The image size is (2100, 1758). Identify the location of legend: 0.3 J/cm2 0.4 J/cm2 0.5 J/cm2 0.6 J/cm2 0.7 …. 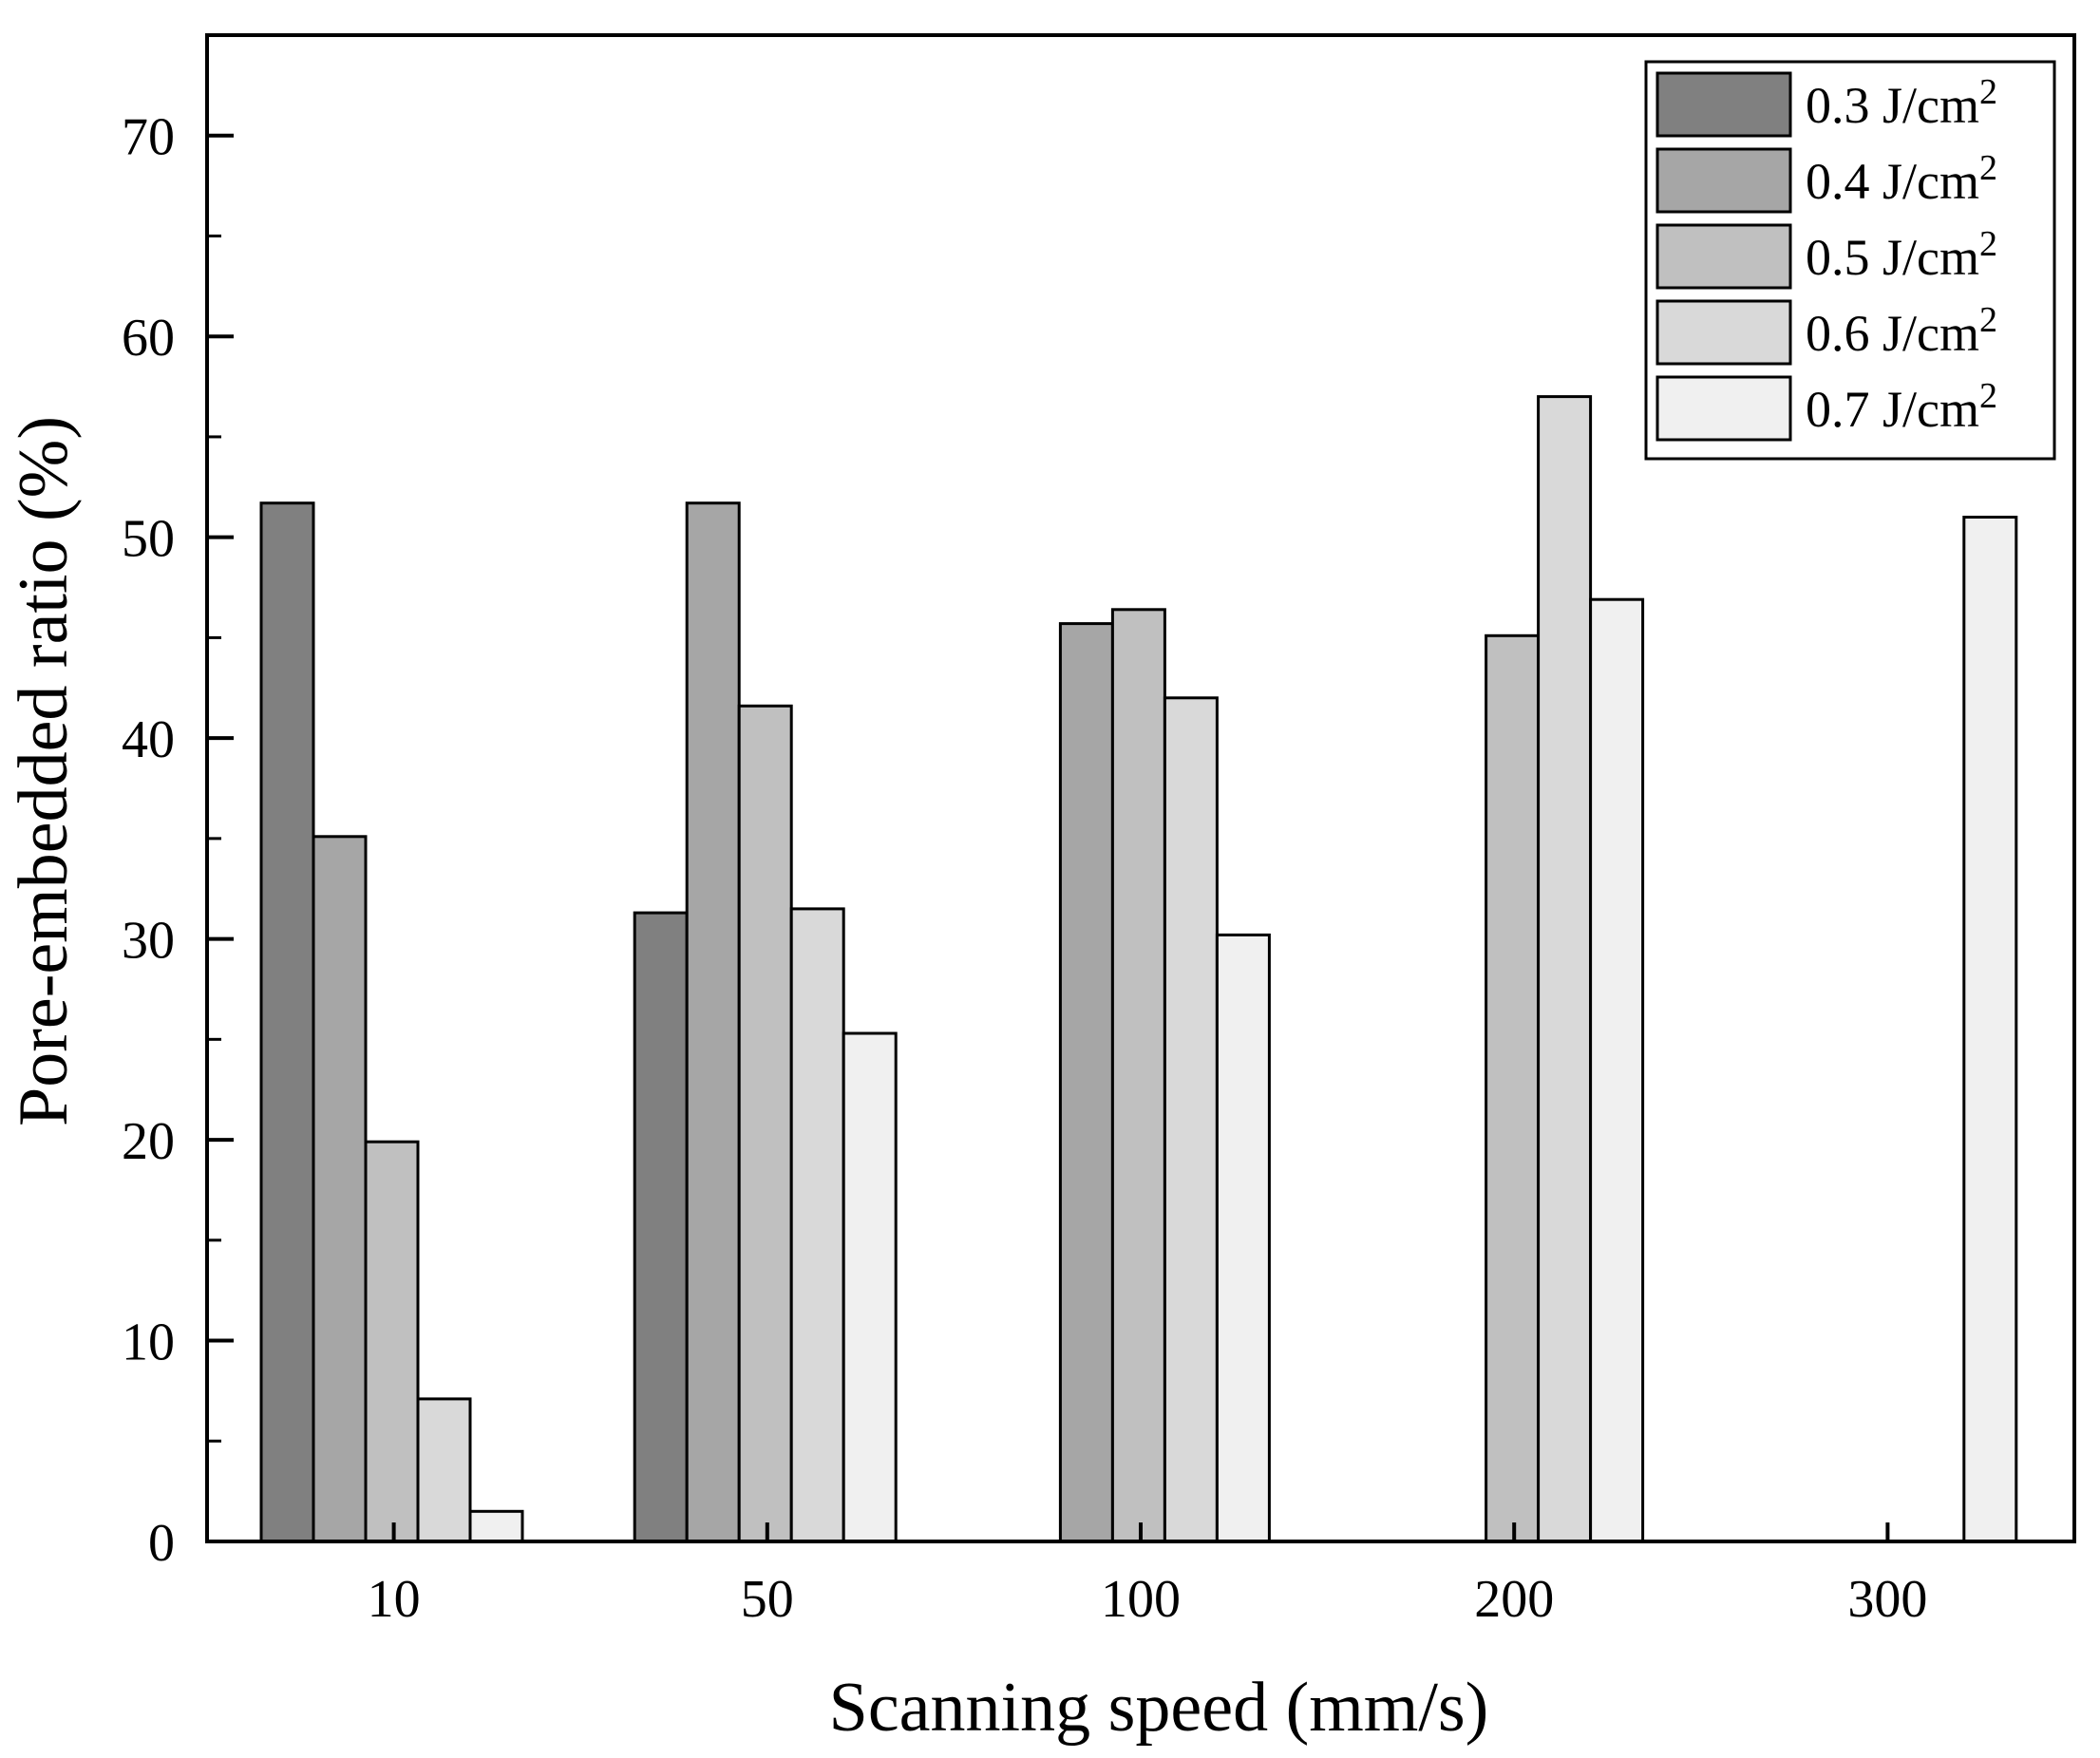
(1850, 260).